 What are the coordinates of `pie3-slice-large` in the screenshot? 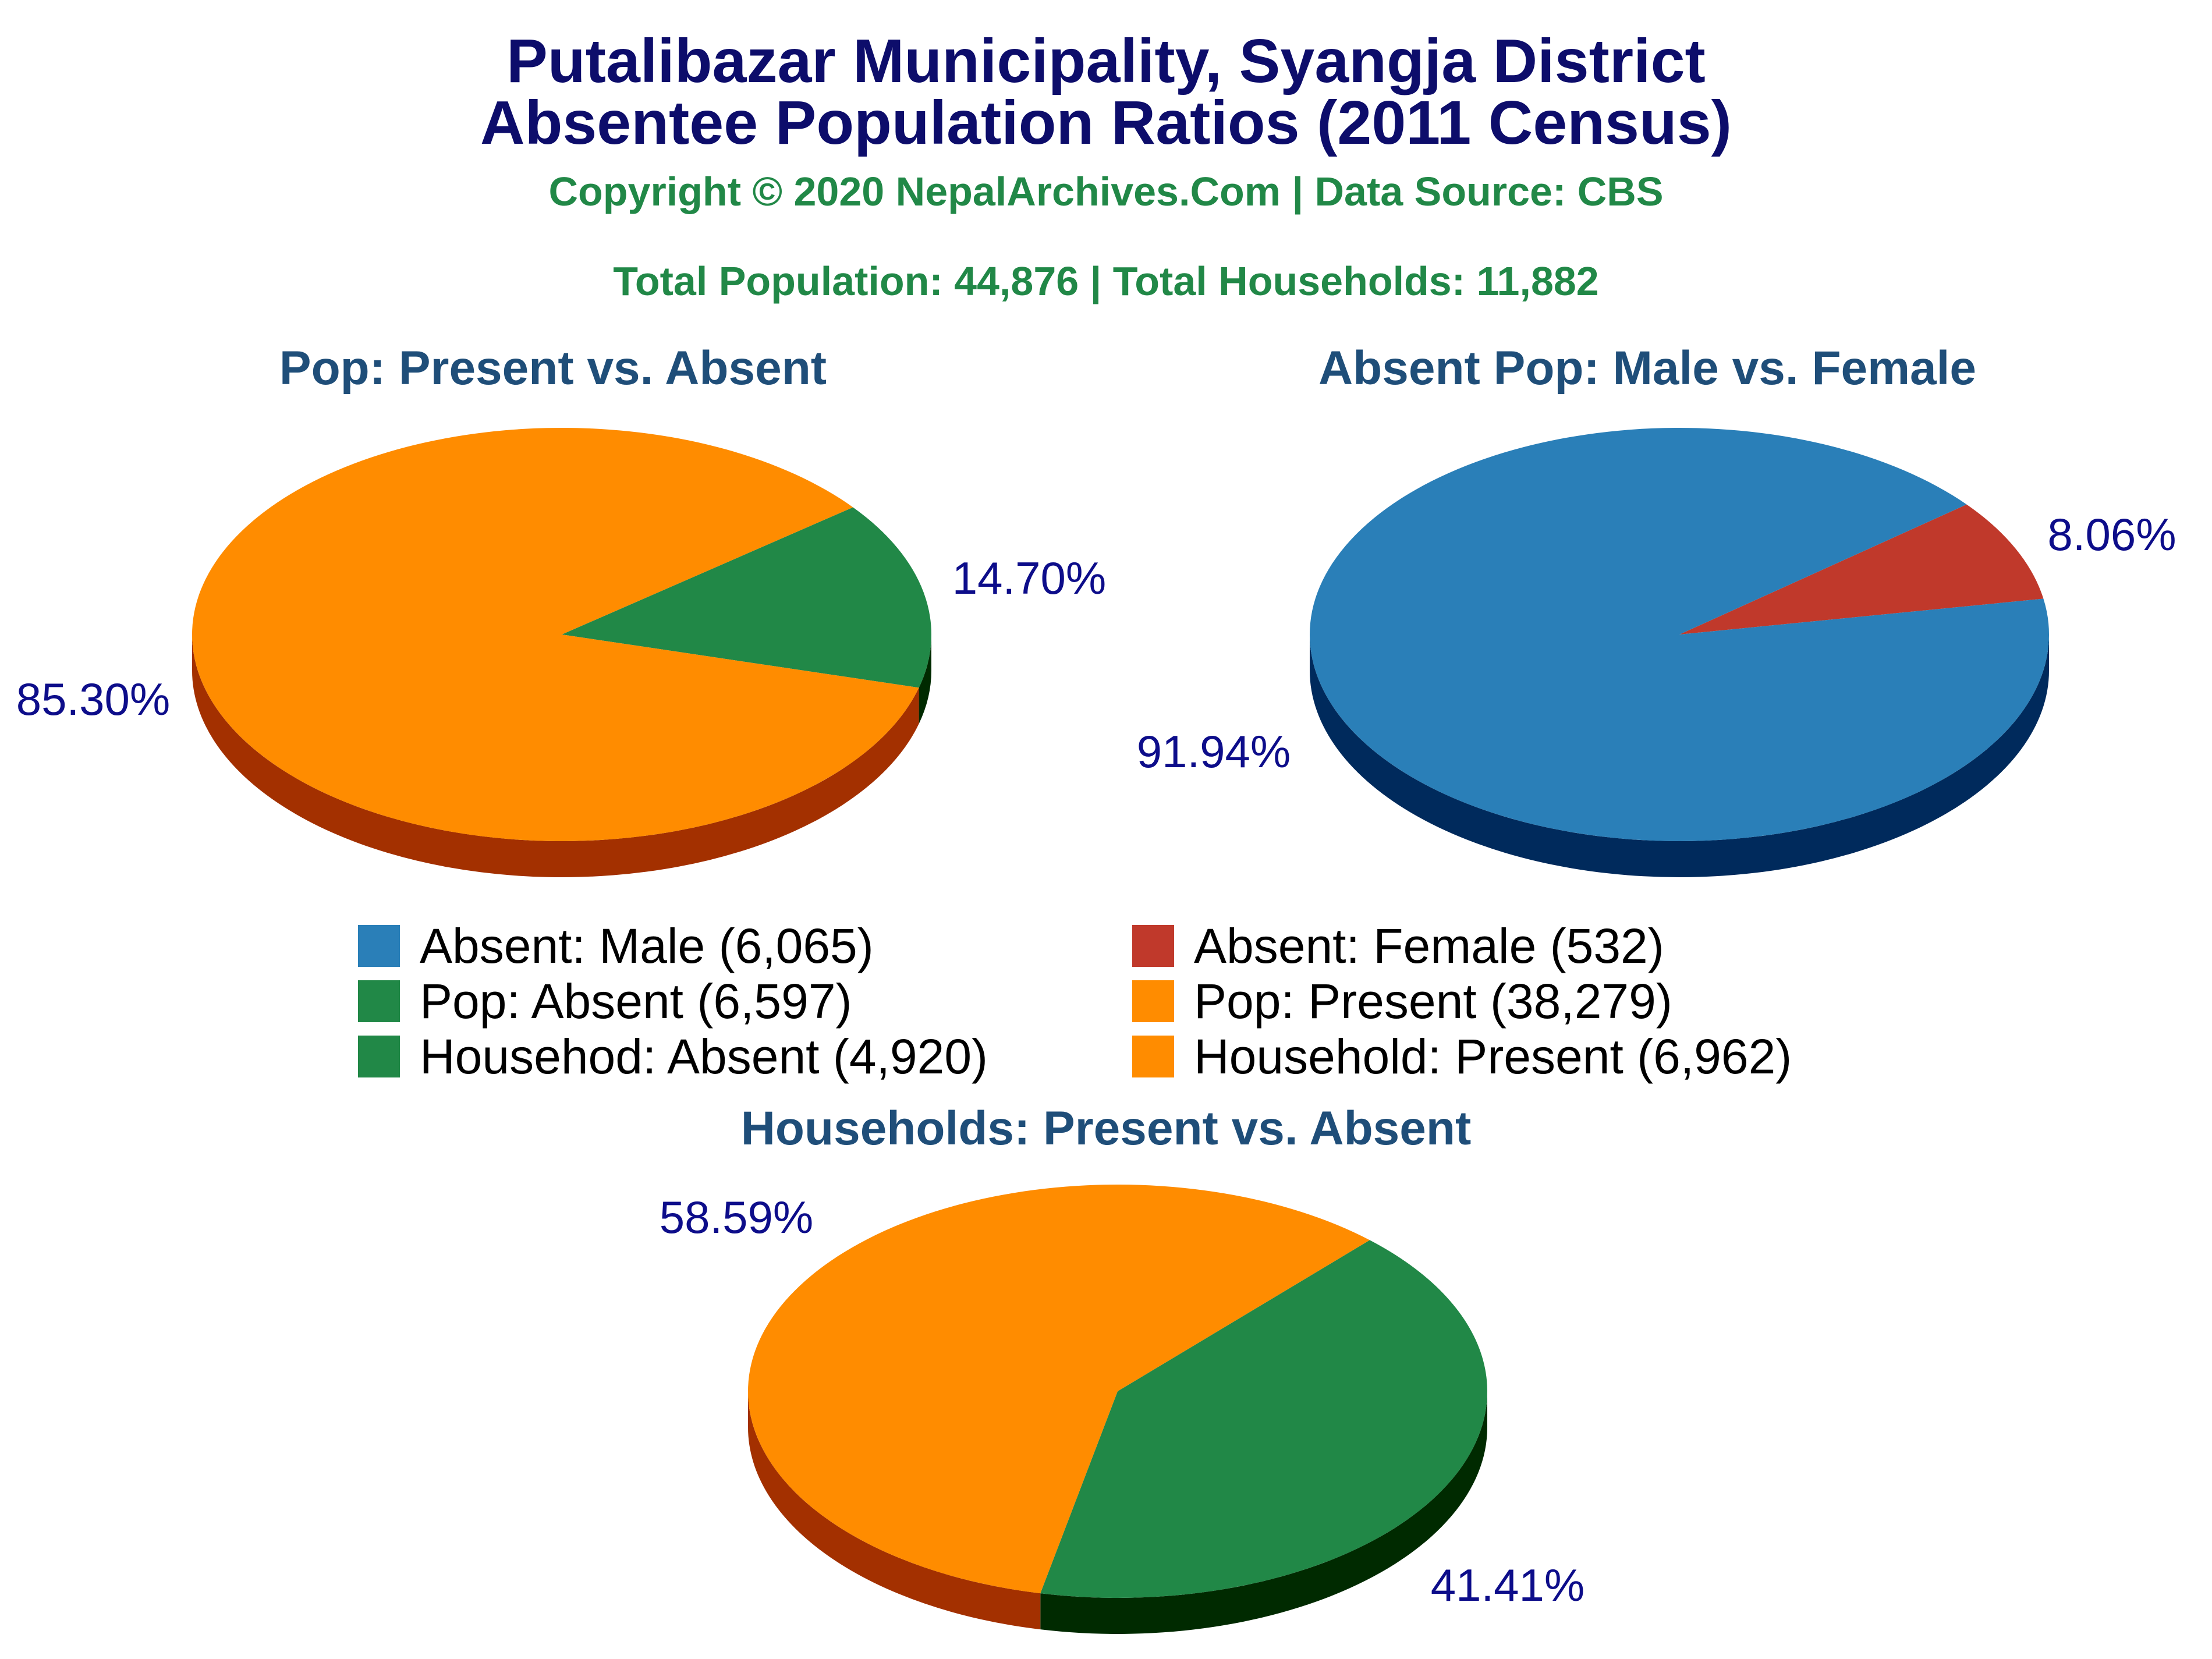 It's located at (1059, 1389).